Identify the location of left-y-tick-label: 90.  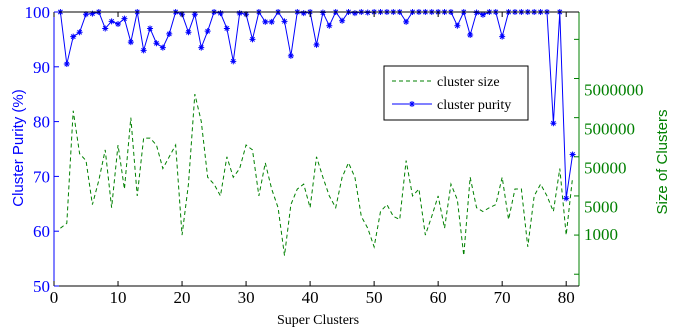
(41, 67).